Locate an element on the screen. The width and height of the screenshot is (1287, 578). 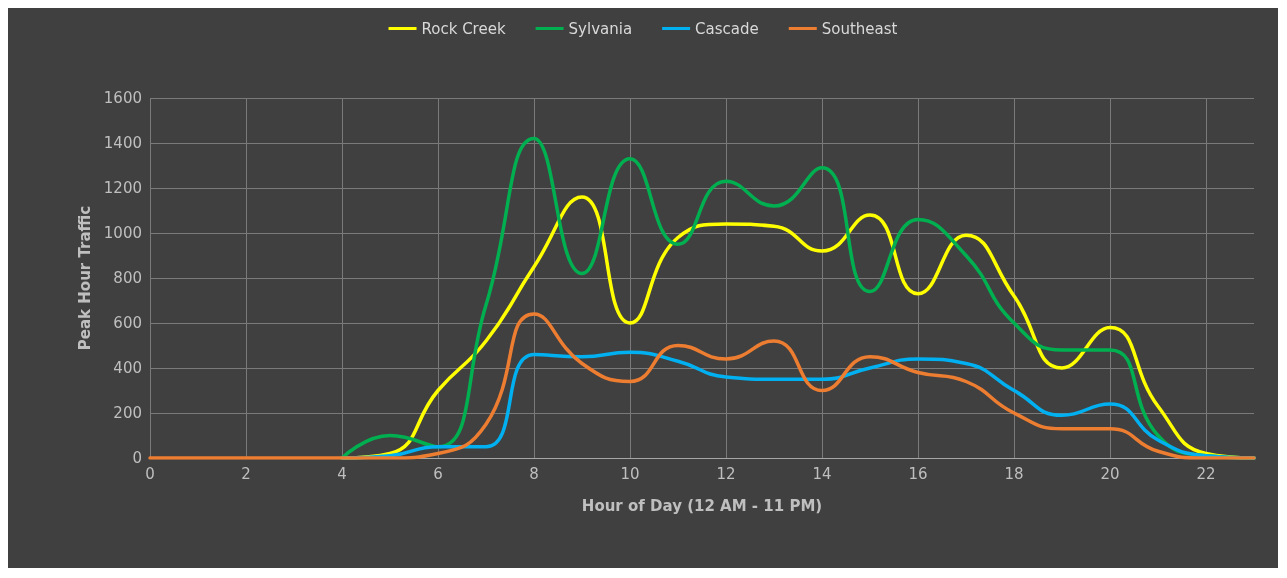
x-tick-label: 4 is located at coordinates (342, 473).